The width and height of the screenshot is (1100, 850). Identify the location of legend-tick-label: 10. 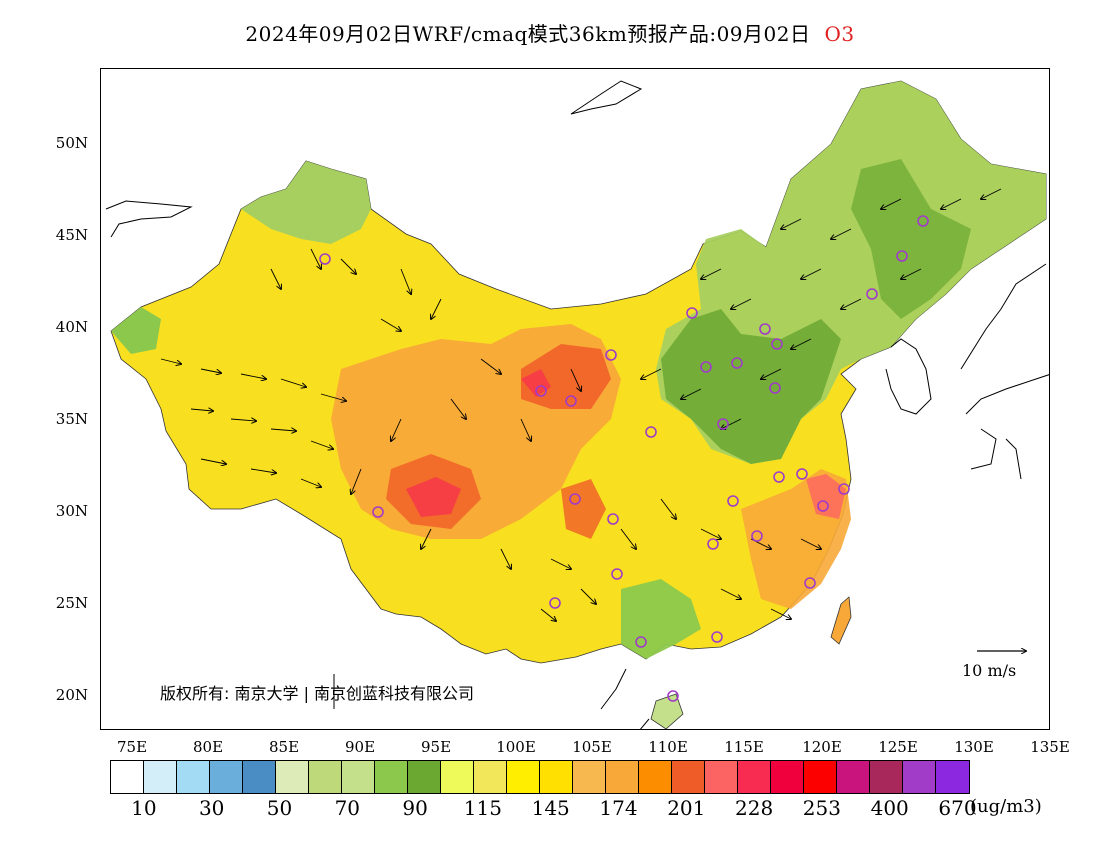
(144, 808).